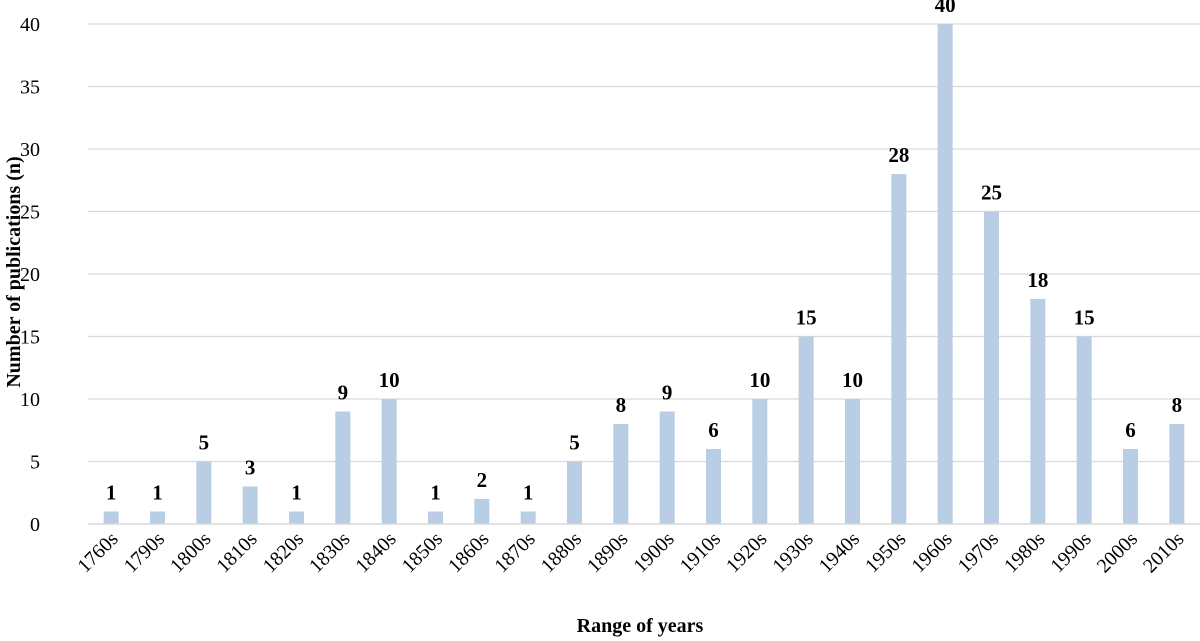  I want to click on bar-1810s, so click(250, 505).